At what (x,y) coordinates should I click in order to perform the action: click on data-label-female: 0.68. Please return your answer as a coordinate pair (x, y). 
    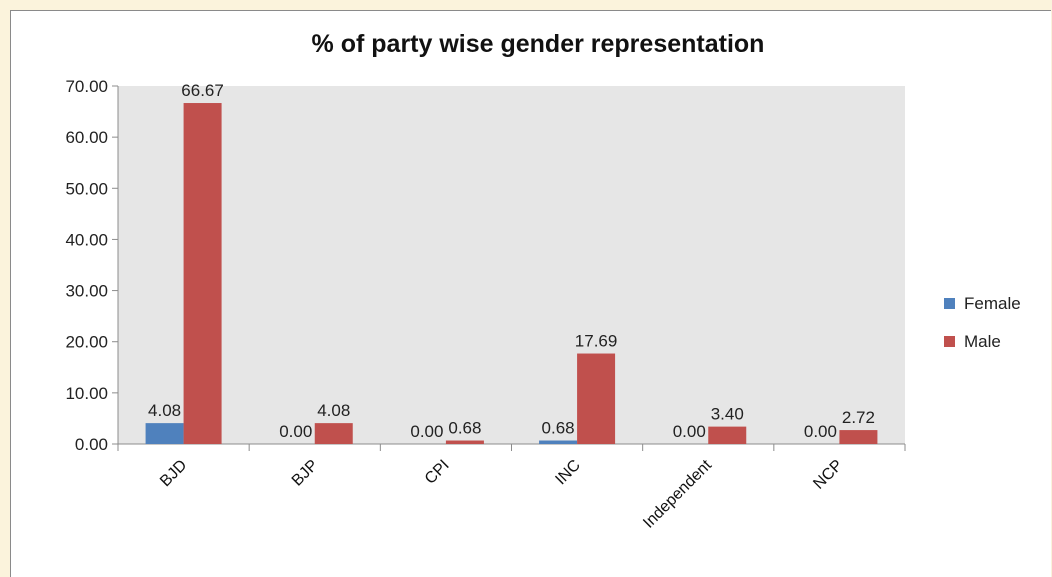
    Looking at the image, I should click on (558, 428).